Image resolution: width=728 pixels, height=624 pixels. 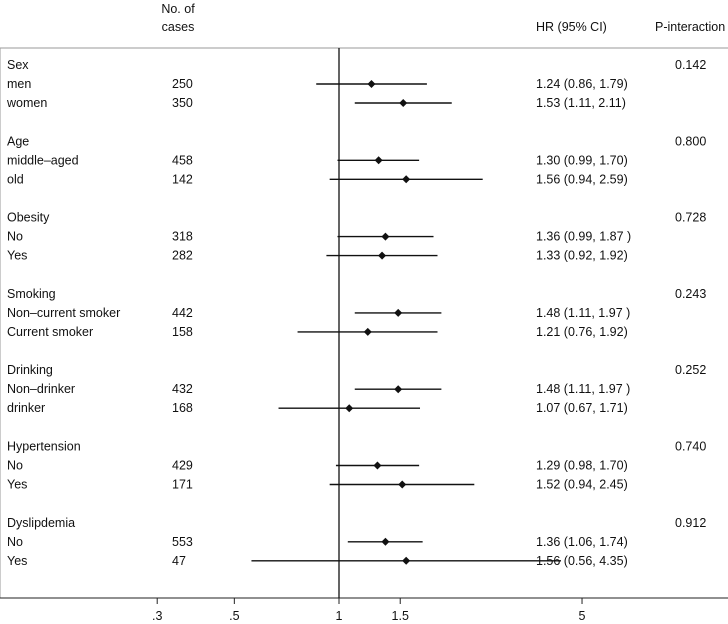 What do you see at coordinates (400, 616) in the screenshot?
I see `x-tick-label: 1.5` at bounding box center [400, 616].